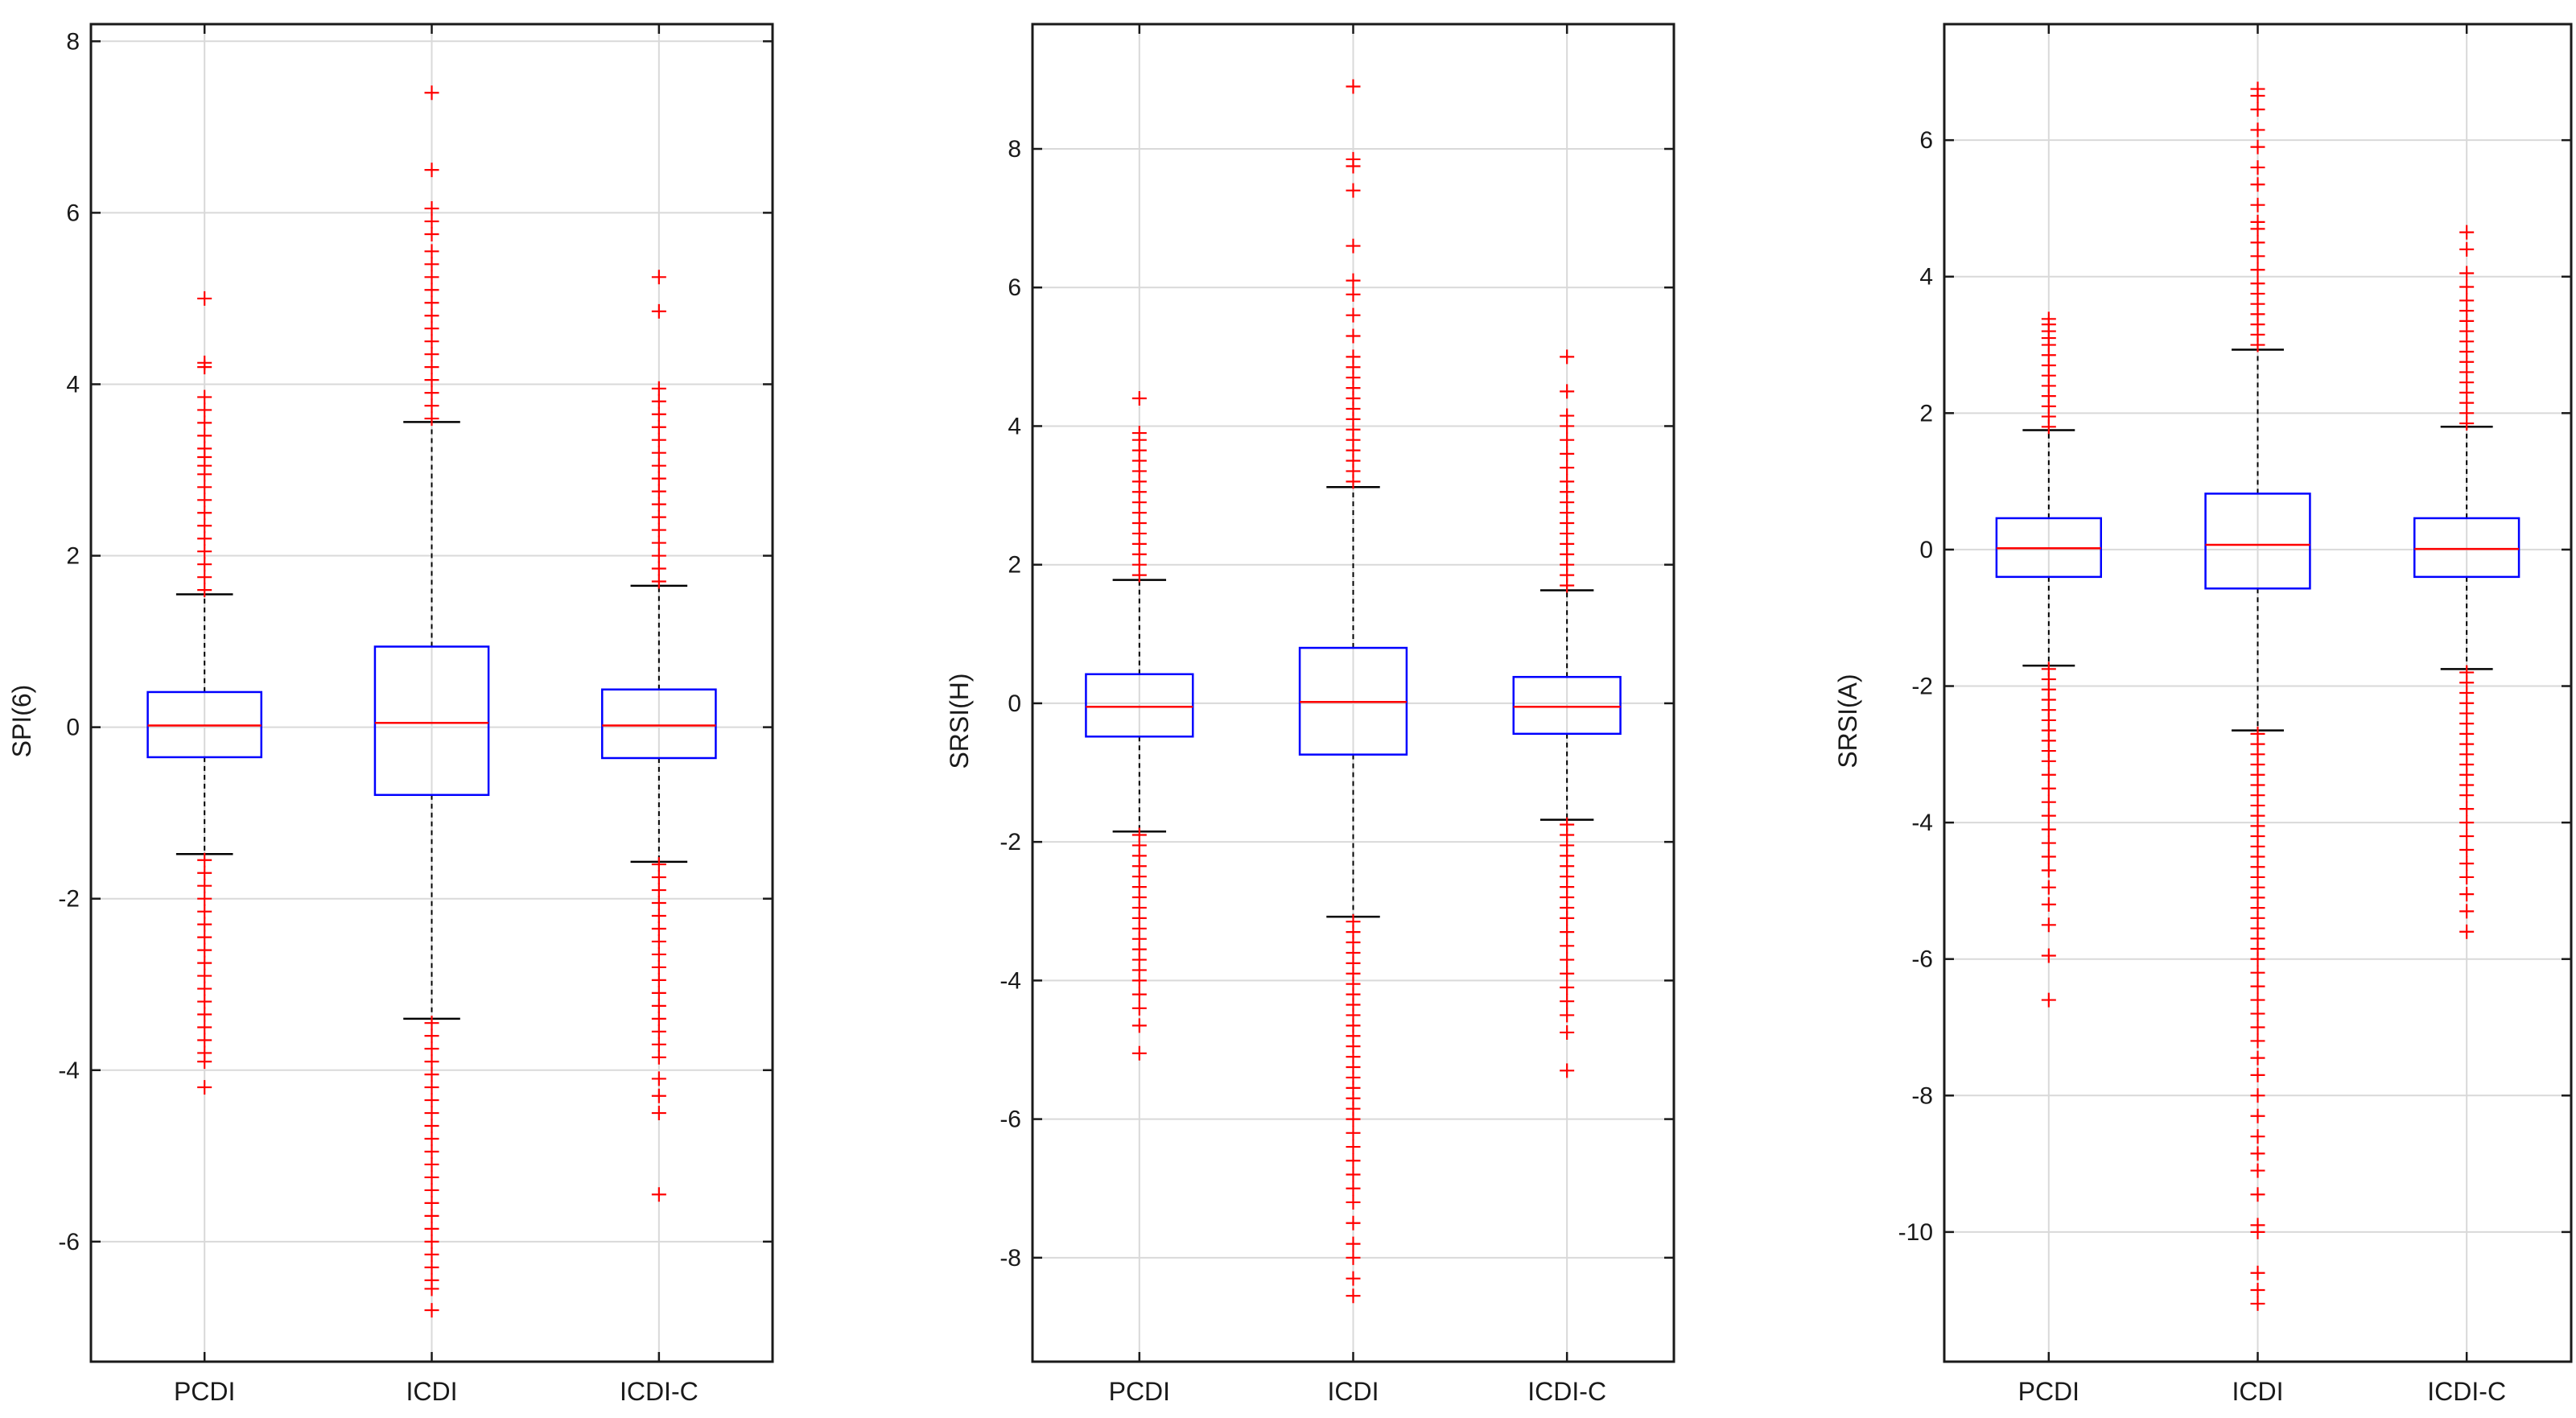 The width and height of the screenshot is (2576, 1418). Describe the element at coordinates (2466, 582) in the screenshot. I see `box-icdi-c` at that location.